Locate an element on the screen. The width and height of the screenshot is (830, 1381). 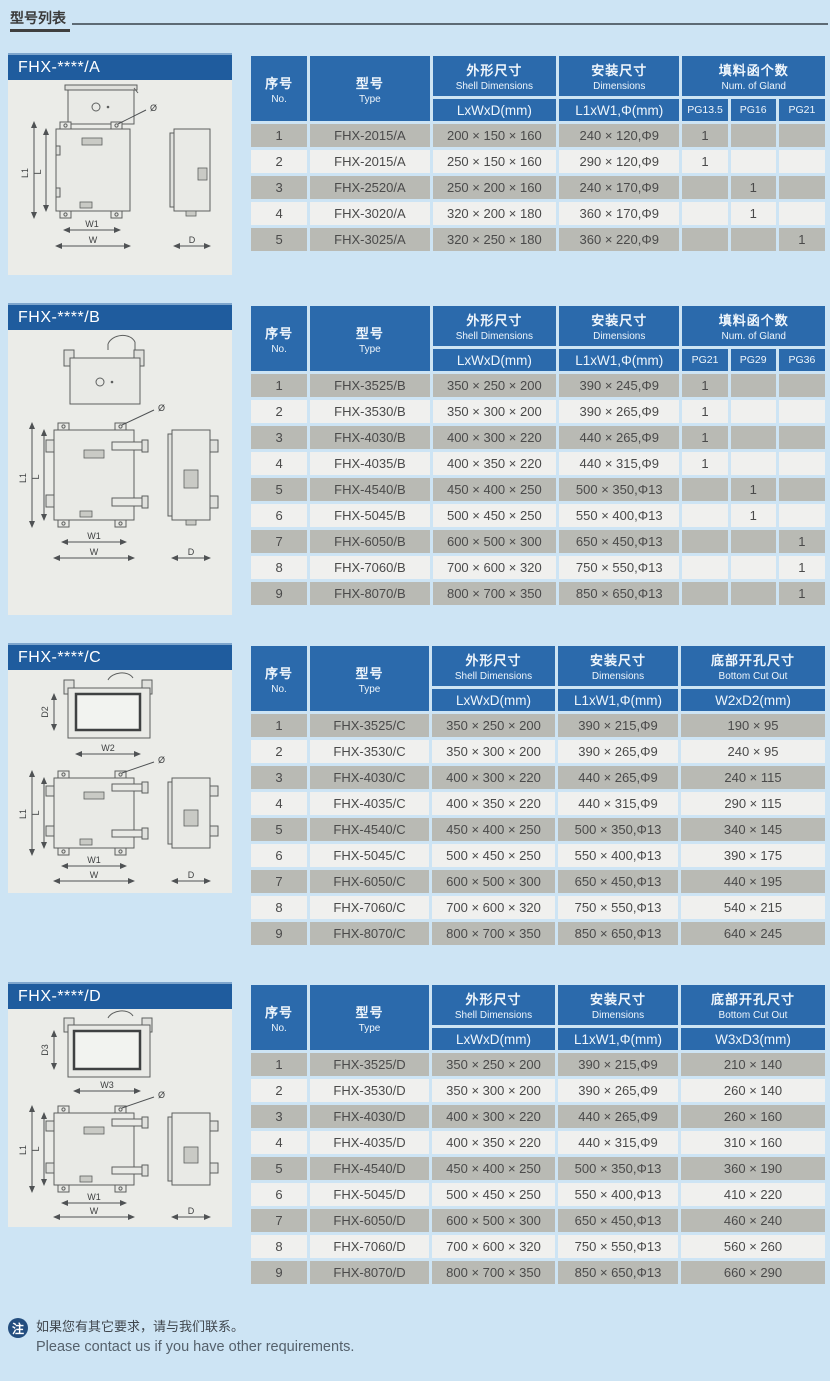
col-header-shell: 外形尺寸 Shell Dimensions is located at coordinates (493, 1005).